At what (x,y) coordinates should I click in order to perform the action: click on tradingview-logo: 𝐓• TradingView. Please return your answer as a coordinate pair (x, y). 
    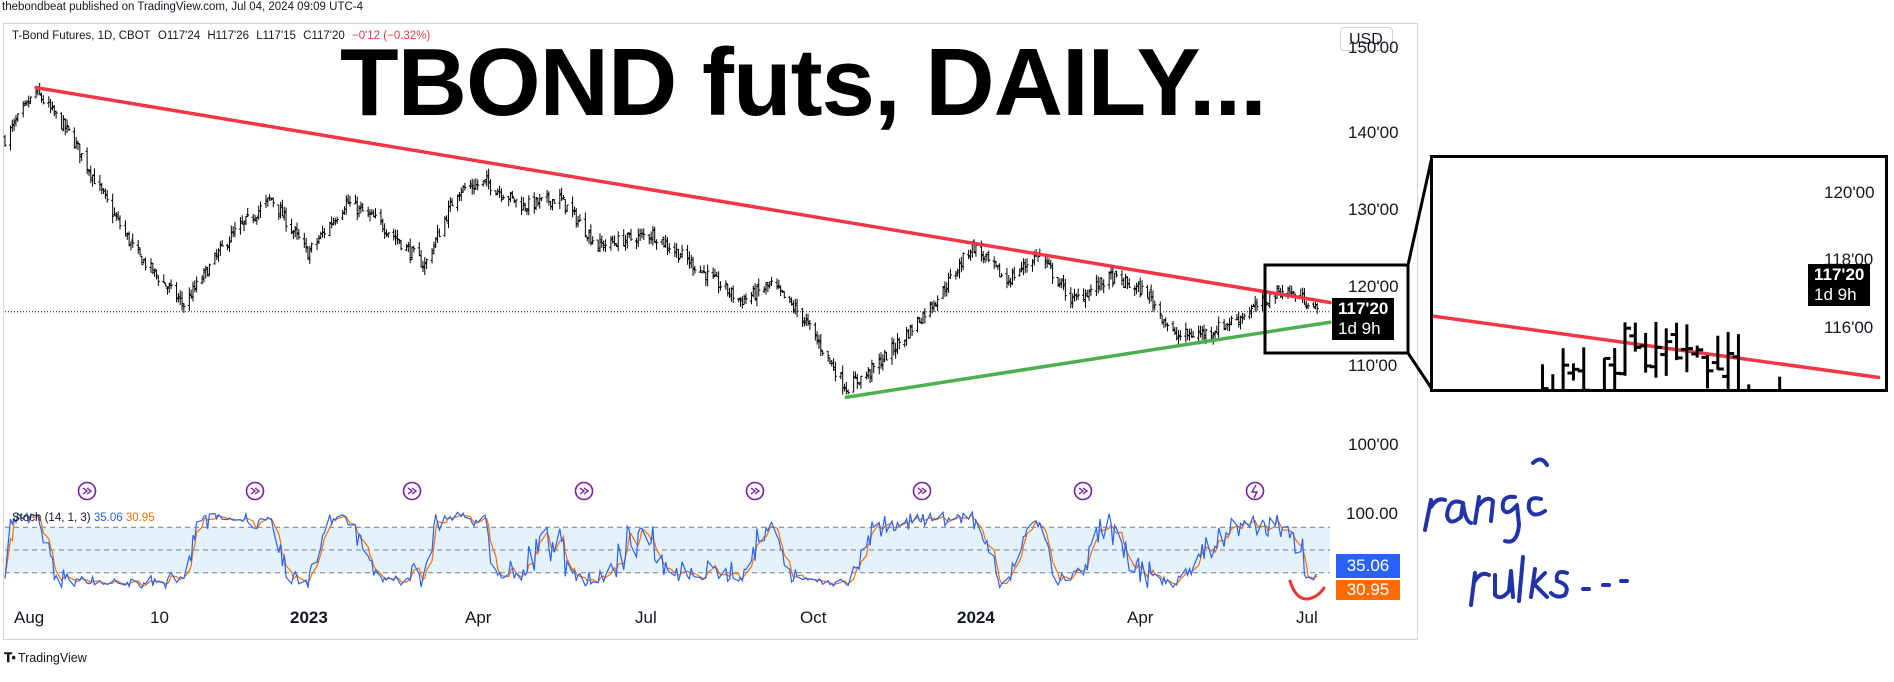
    Looking at the image, I should click on (45, 658).